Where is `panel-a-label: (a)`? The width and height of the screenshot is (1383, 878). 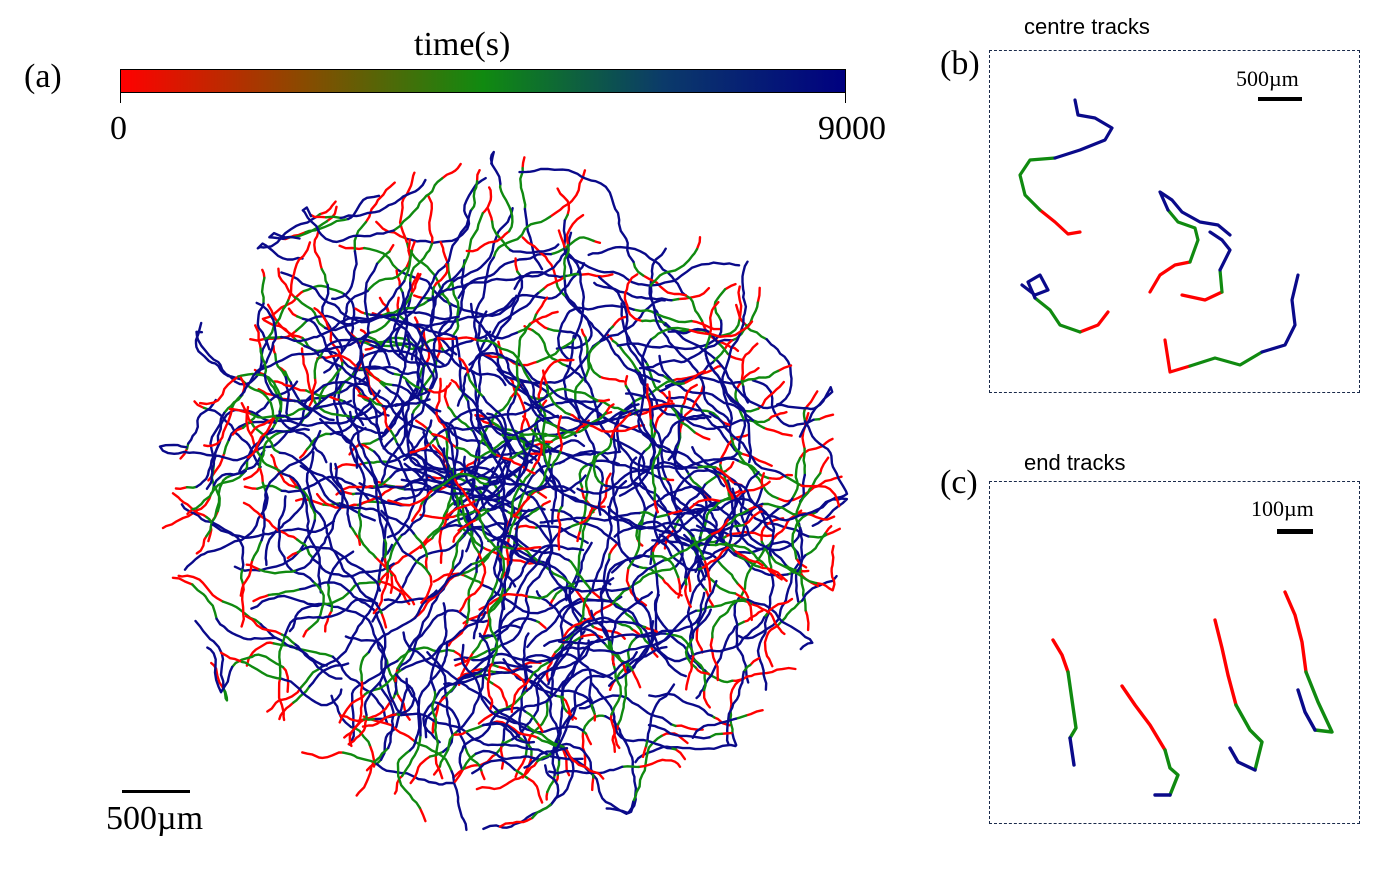 panel-a-label: (a) is located at coordinates (43, 76).